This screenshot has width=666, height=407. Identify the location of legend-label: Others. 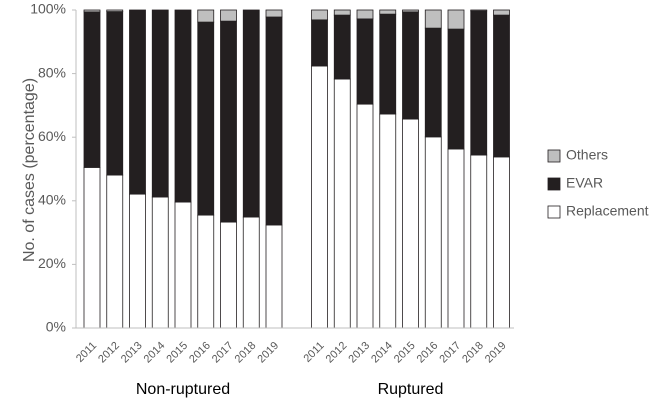
(587, 155).